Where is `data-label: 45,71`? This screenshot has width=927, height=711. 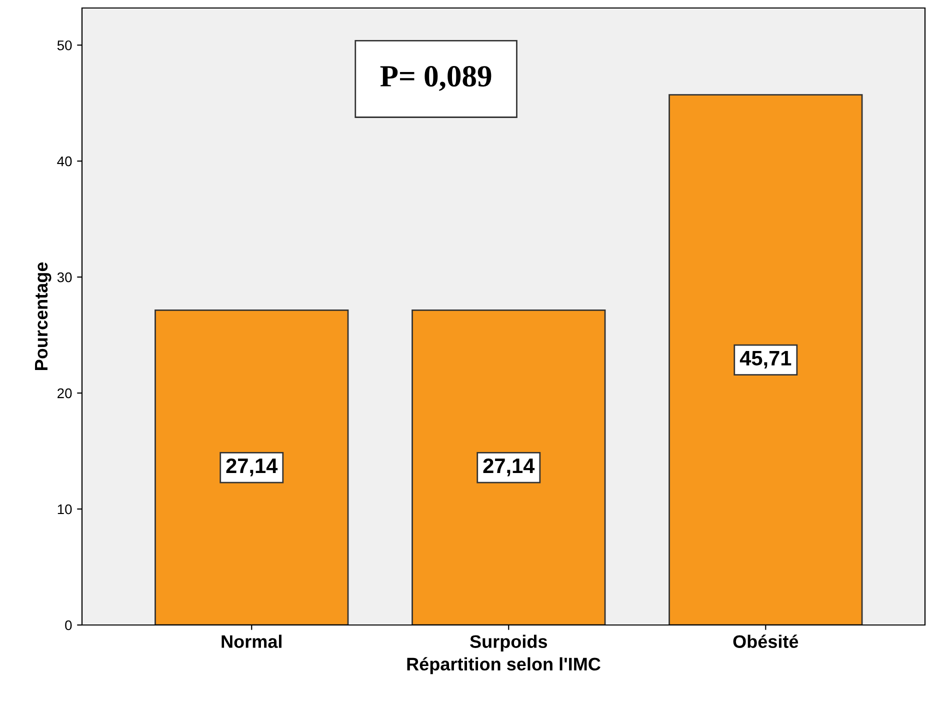 data-label: 45,71 is located at coordinates (766, 359).